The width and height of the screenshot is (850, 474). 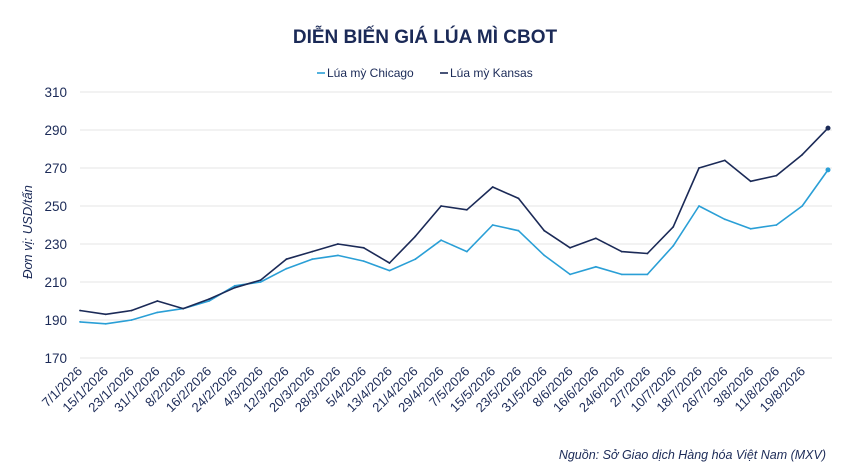 What do you see at coordinates (55, 206) in the screenshot?
I see `y-tick-label: 250` at bounding box center [55, 206].